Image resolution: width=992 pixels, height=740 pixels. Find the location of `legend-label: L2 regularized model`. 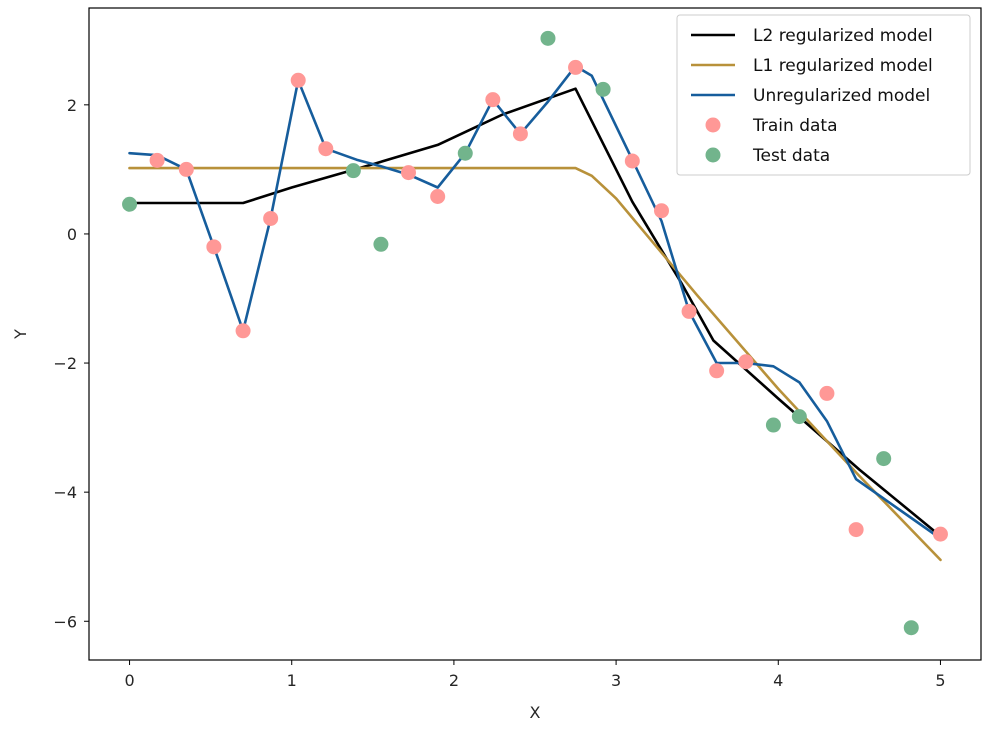

legend-label: L2 regularized model is located at coordinates (843, 36).